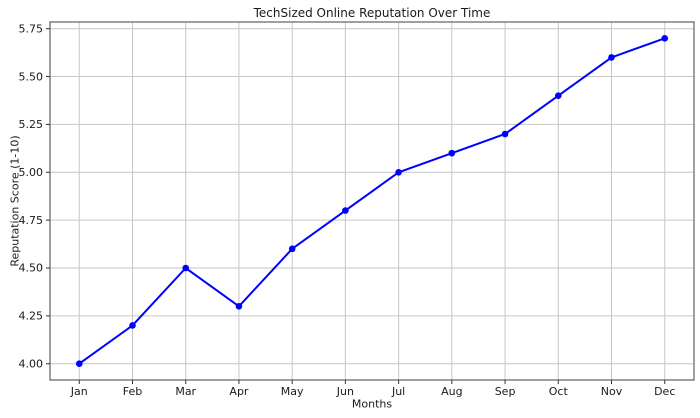 Image resolution: width=700 pixels, height=418 pixels. What do you see at coordinates (31, 124) in the screenshot?
I see `y-tick-label: 5.25` at bounding box center [31, 124].